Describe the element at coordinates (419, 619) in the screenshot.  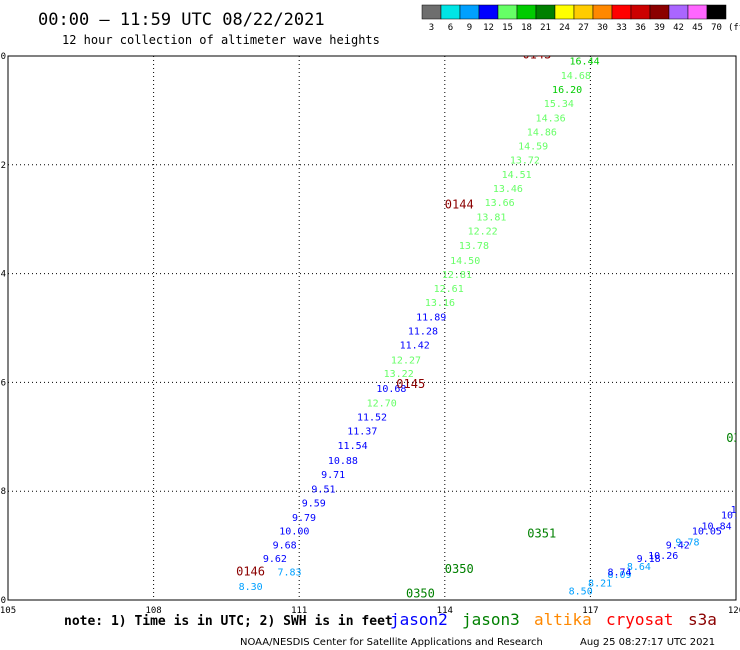
I see `mission-jason2: jason2` at that location.